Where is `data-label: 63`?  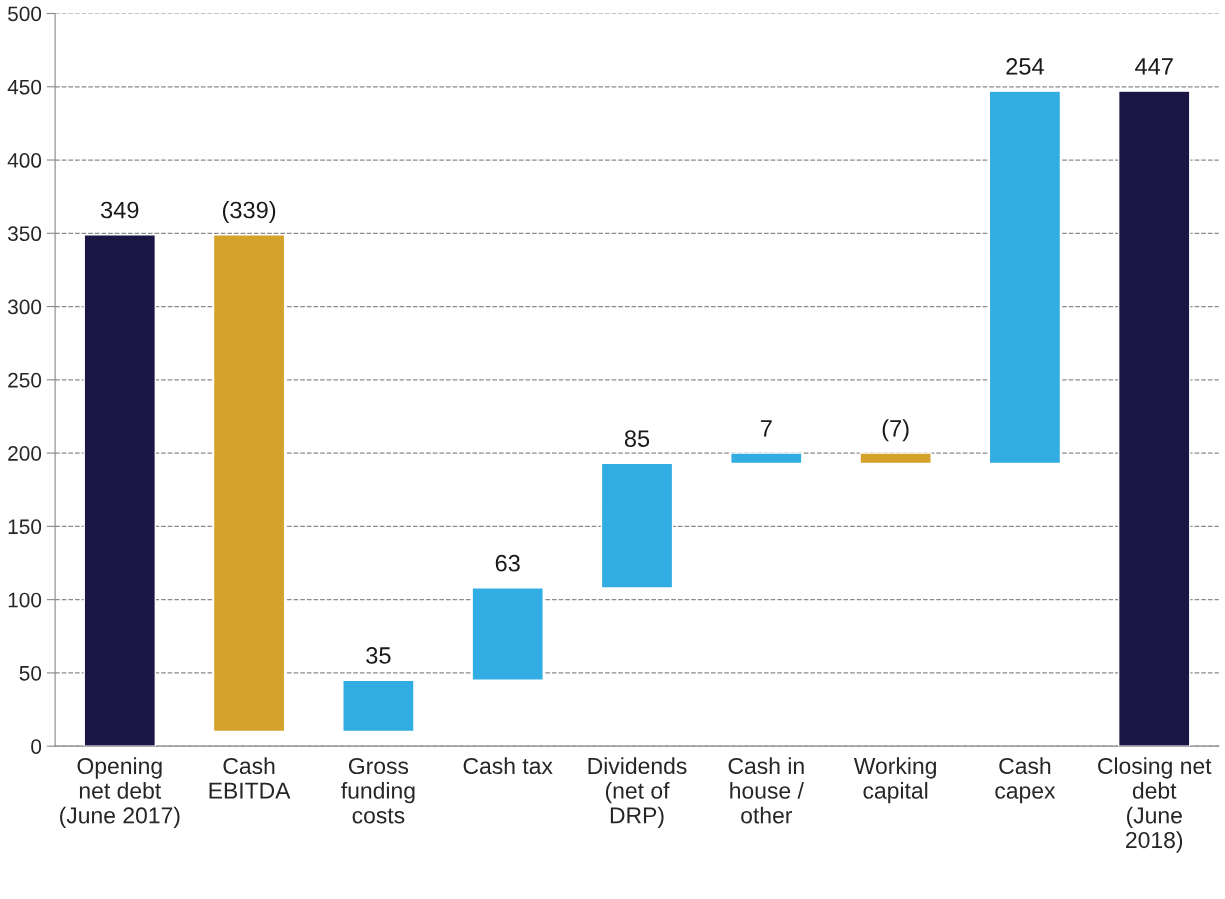 data-label: 63 is located at coordinates (507, 563).